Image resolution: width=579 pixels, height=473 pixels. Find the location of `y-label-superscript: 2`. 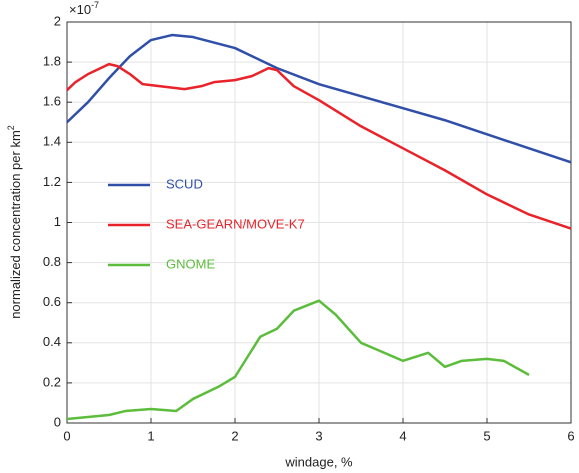

y-label-superscript: 2 is located at coordinates (11, 127).